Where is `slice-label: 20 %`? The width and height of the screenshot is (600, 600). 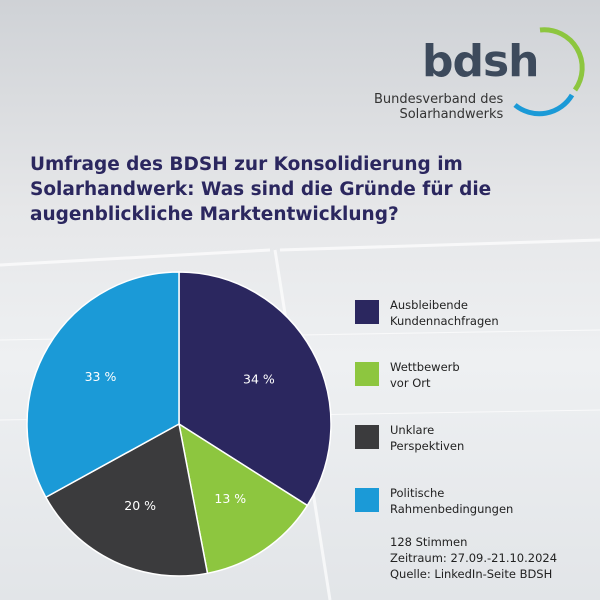
slice-label: 20 % is located at coordinates (140, 505).